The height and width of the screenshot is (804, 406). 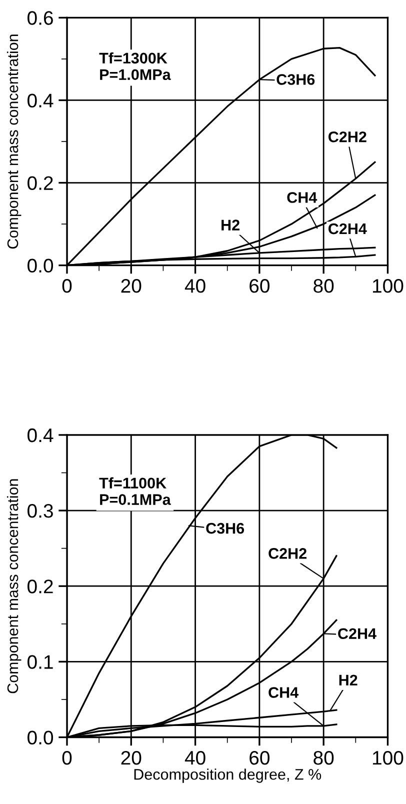 I want to click on y-tick-label: 0.6, so click(x=40, y=18).